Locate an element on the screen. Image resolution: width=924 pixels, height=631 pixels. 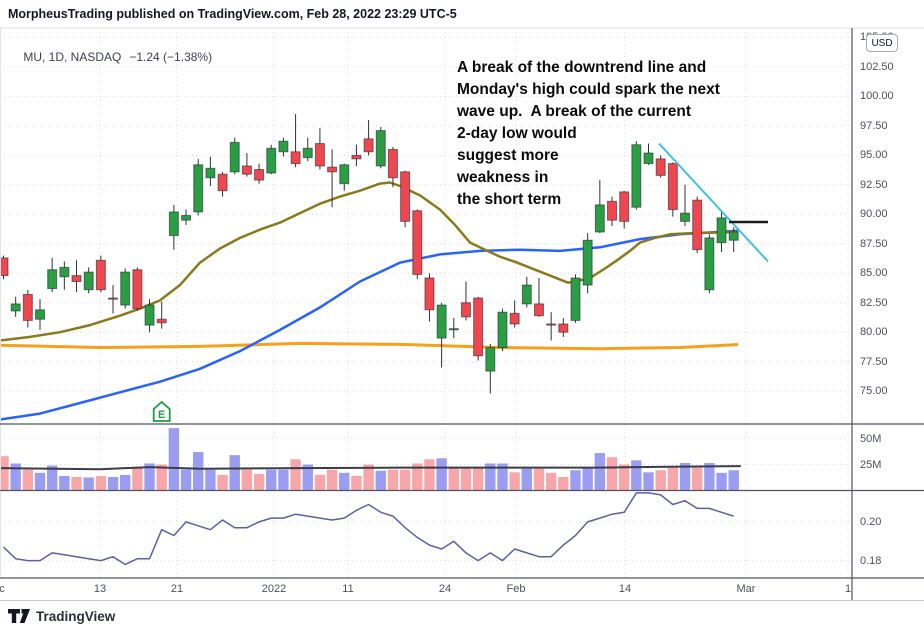
symbol-legend: MU, 1D, NASDAQ −1.24 (−1.38%) is located at coordinates (111, 57).